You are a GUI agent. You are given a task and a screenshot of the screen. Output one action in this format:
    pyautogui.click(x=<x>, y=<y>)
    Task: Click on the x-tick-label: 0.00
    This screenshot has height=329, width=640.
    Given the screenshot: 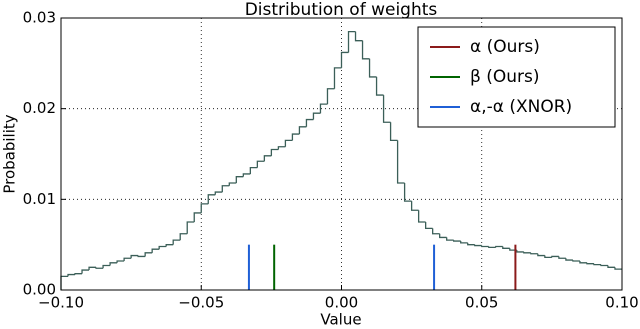 What is the action you would take?
    pyautogui.click(x=341, y=303)
    